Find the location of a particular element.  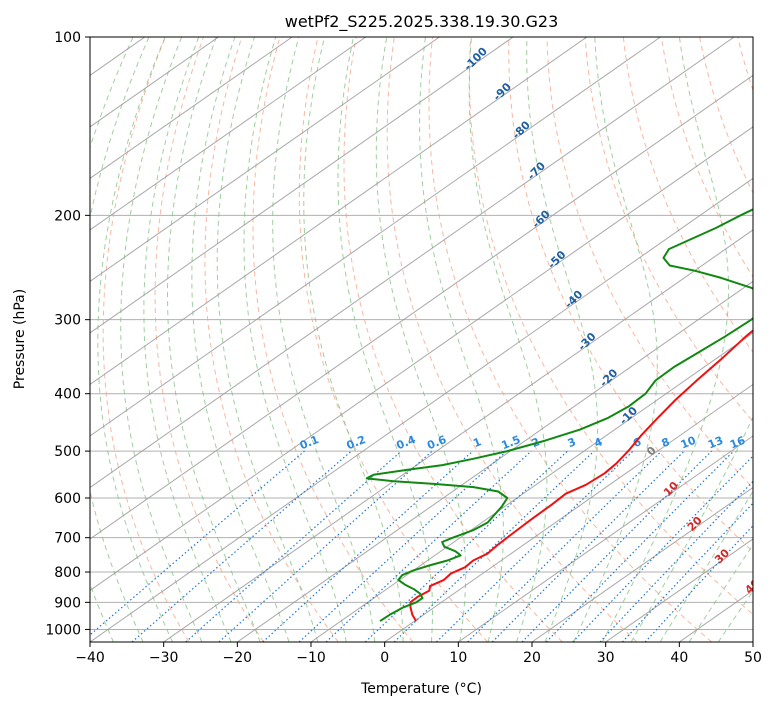

y-tick-label: 600 is located at coordinates (67, 499).